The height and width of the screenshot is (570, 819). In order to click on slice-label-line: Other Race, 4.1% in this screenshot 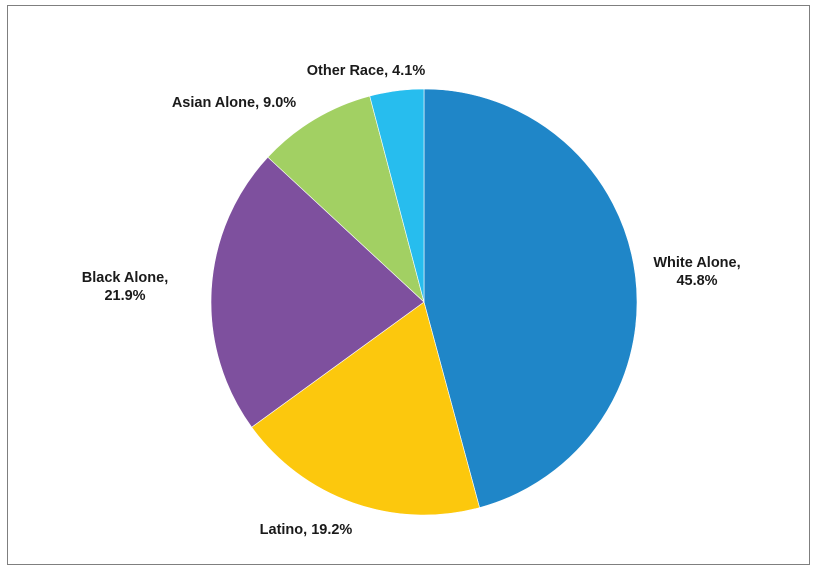, I will do `click(366, 71)`.